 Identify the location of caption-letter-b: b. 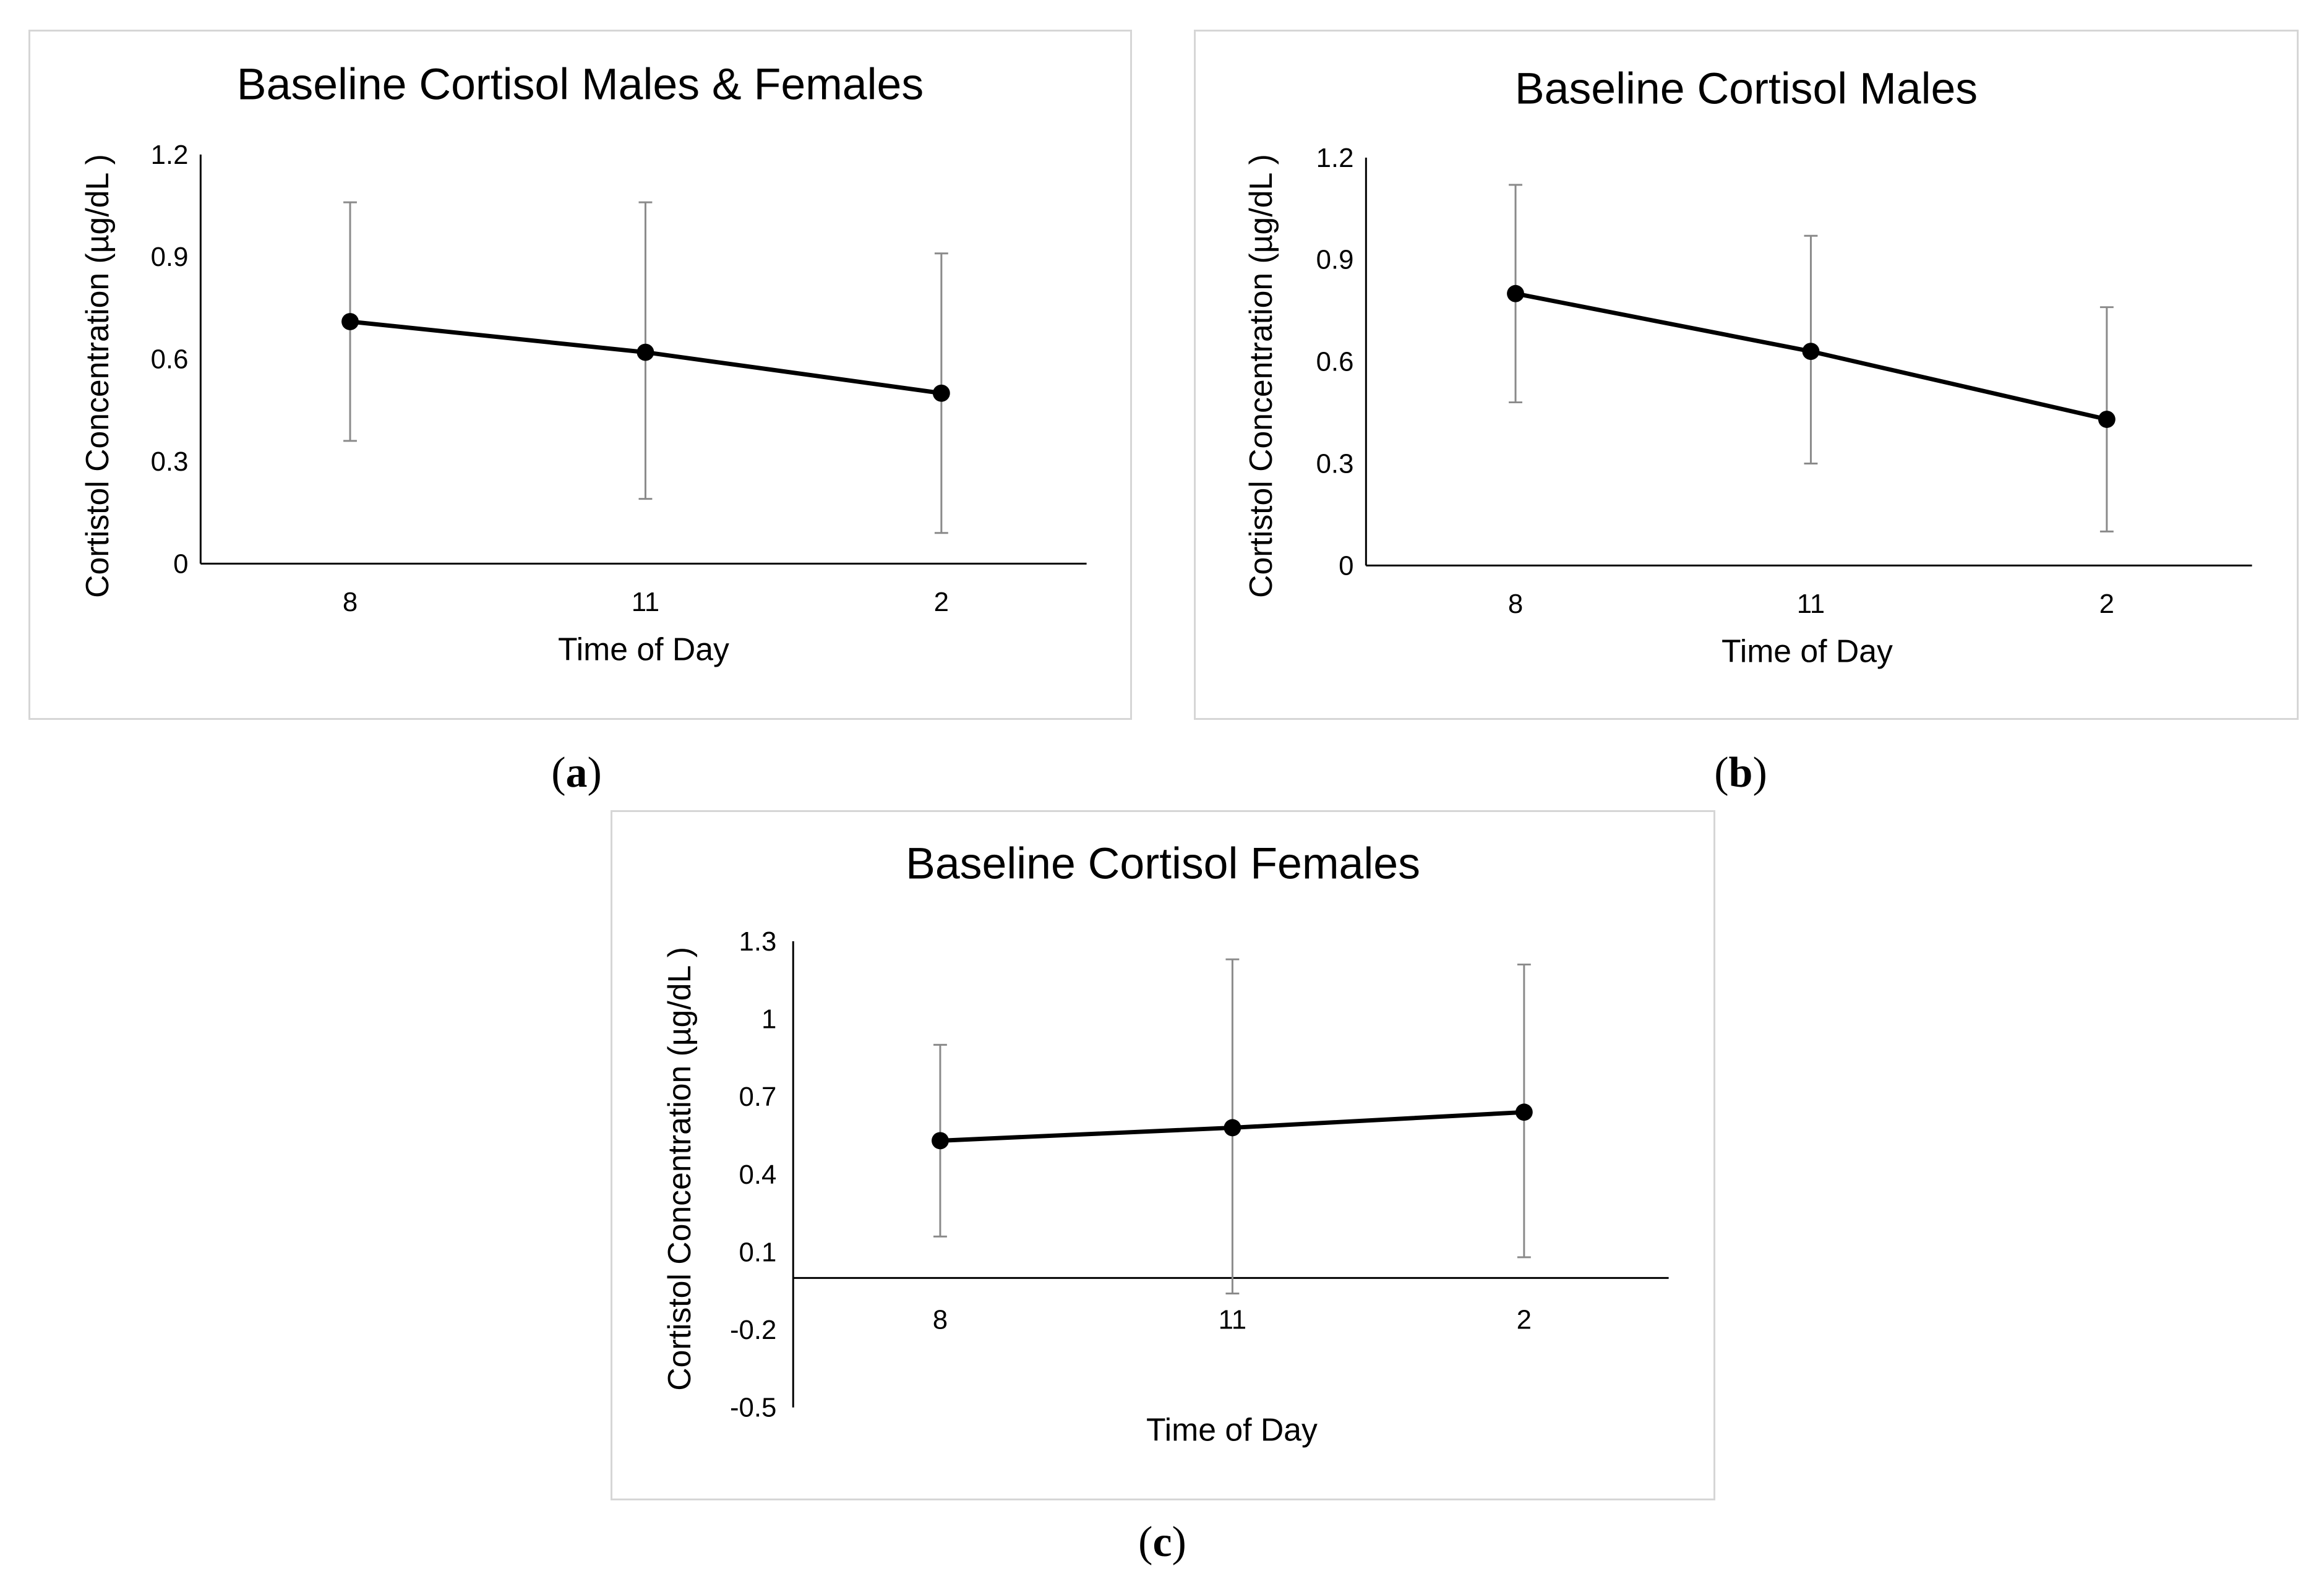
(1741, 773).